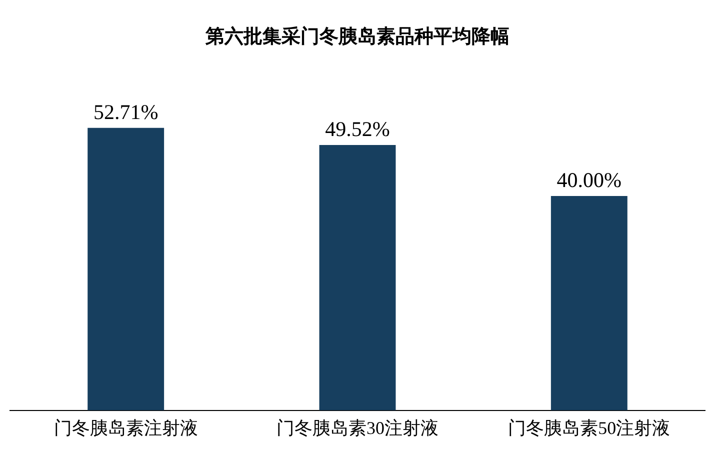  Describe the element at coordinates (589, 180) in the screenshot. I see `data-label: 40.00%` at that location.